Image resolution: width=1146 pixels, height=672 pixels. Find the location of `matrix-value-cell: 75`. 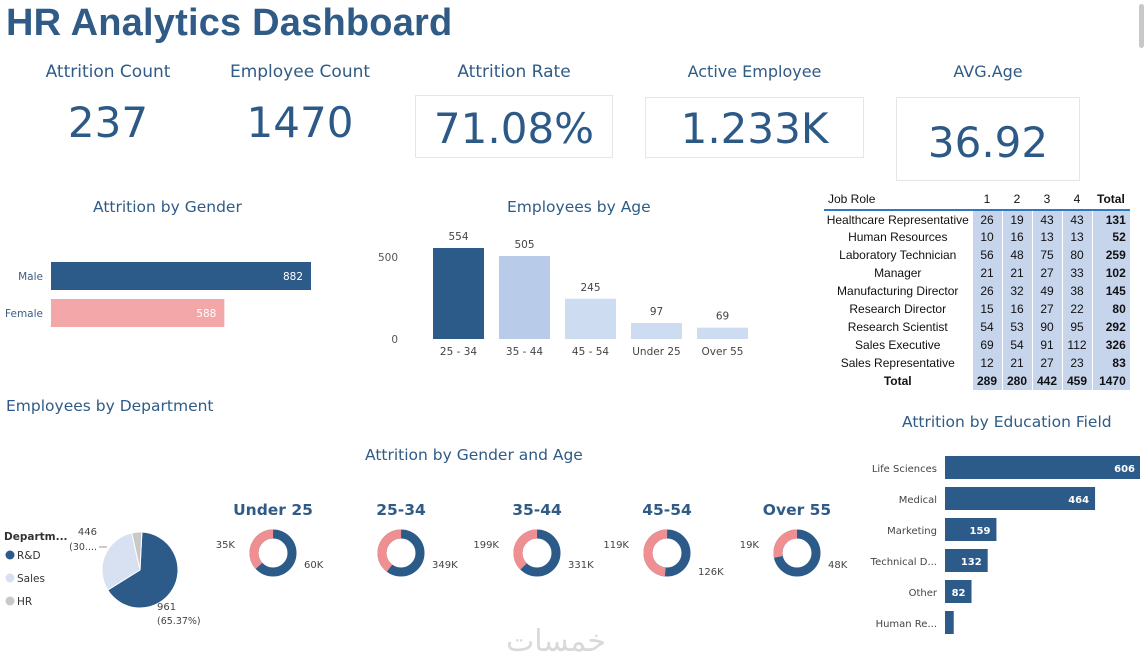

matrix-value-cell: 75 is located at coordinates (1046, 255).